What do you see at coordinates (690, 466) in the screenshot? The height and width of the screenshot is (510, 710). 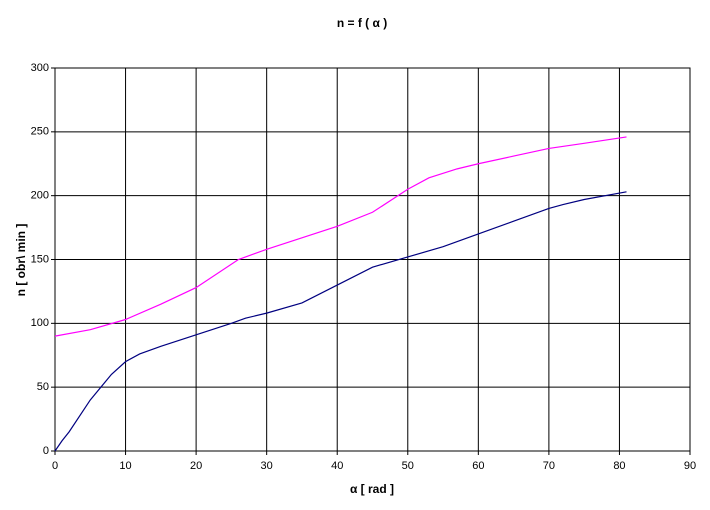 I see `x-tick-label: 90` at bounding box center [690, 466].